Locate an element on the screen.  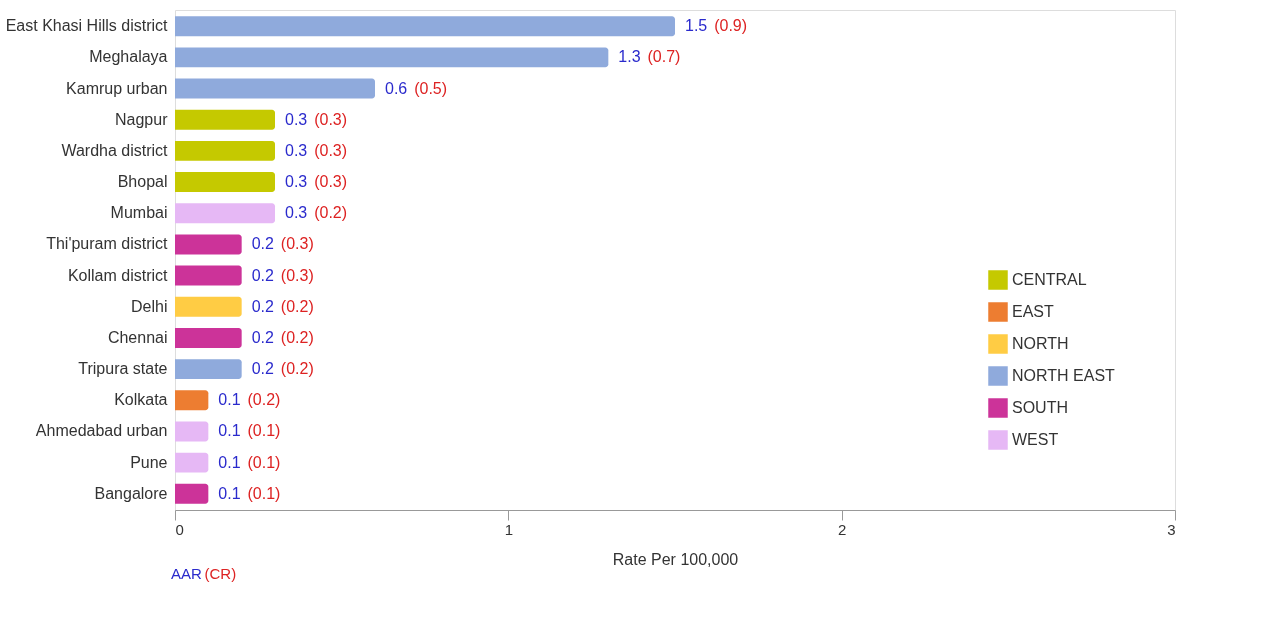
legend-label: NORTH EAST is located at coordinates (1064, 375).